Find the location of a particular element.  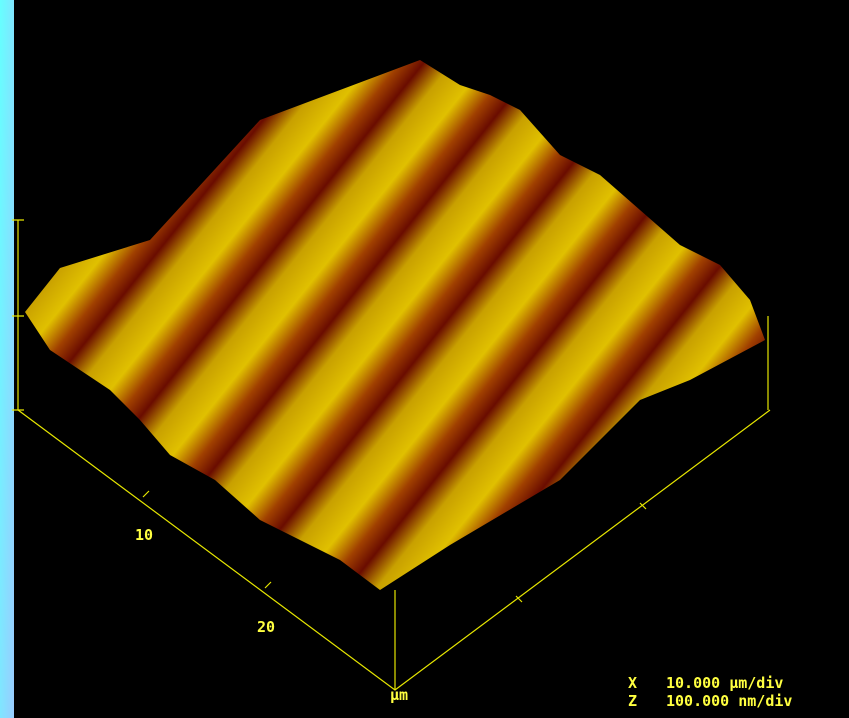

scale-key: Z is located at coordinates (632, 701).